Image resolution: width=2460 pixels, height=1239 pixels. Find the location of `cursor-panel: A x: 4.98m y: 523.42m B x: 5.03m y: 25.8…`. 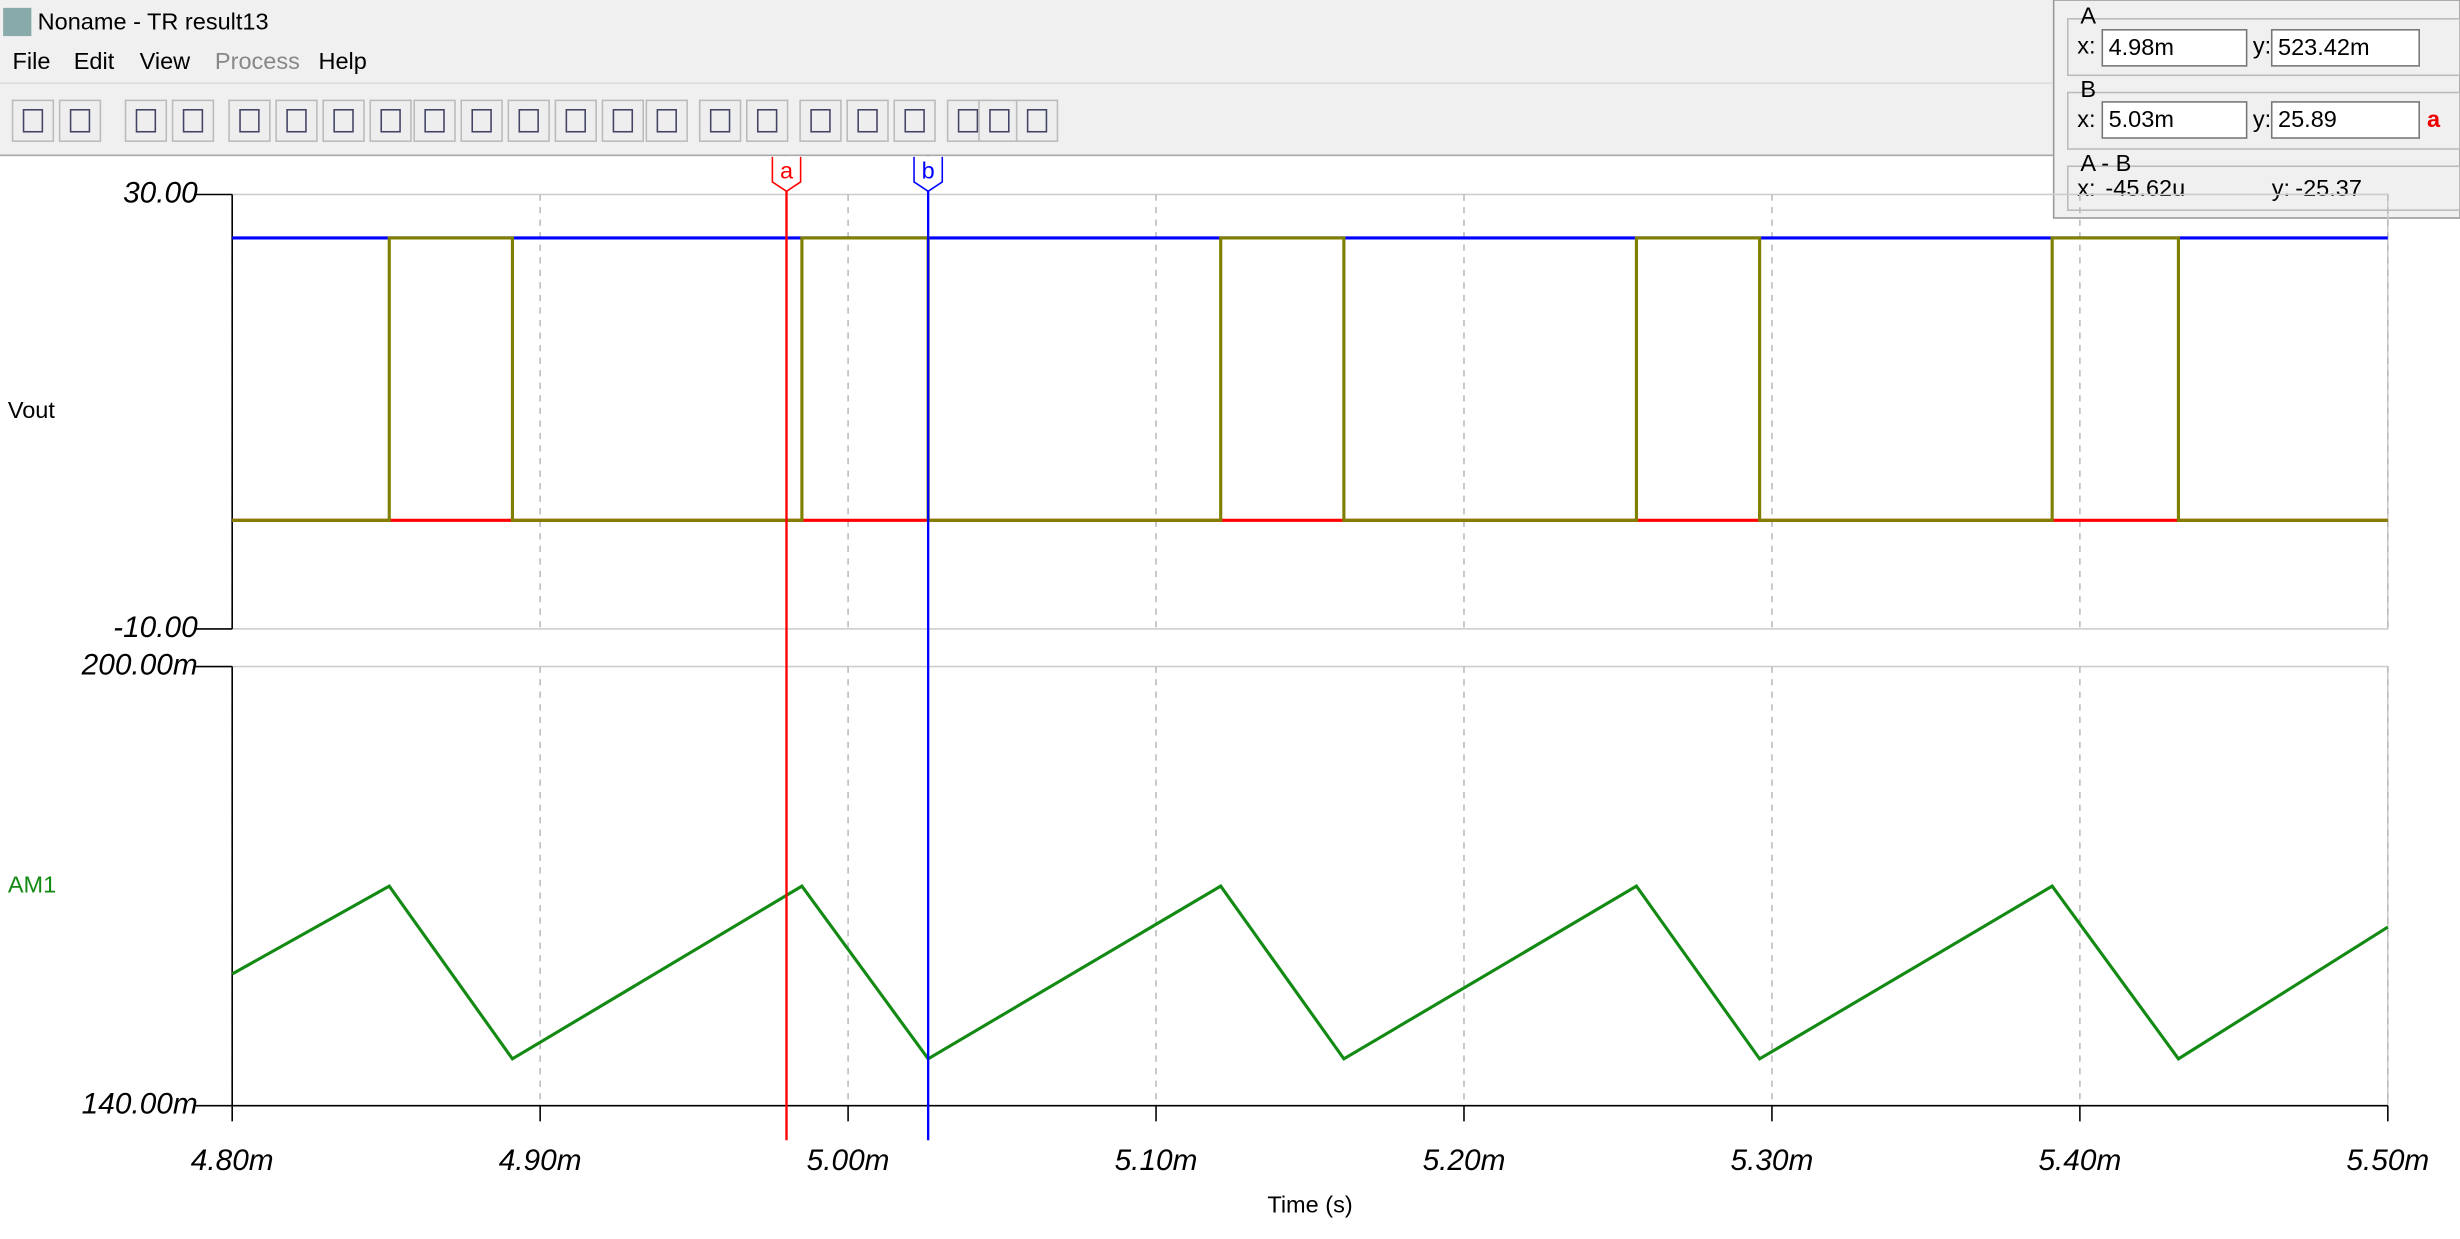

cursor-panel: A x: 4.98m y: 523.42m B x: 5.03m y: 25.8… is located at coordinates (2256, 109).